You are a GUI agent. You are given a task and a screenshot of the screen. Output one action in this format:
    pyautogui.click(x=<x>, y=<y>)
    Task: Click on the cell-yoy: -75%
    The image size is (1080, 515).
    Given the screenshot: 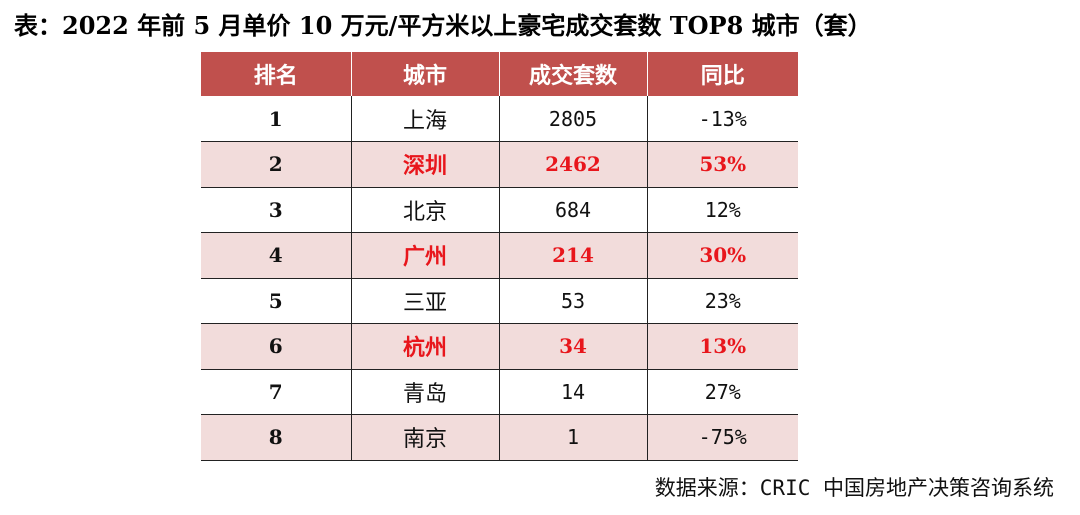 What is the action you would take?
    pyautogui.click(x=722, y=437)
    